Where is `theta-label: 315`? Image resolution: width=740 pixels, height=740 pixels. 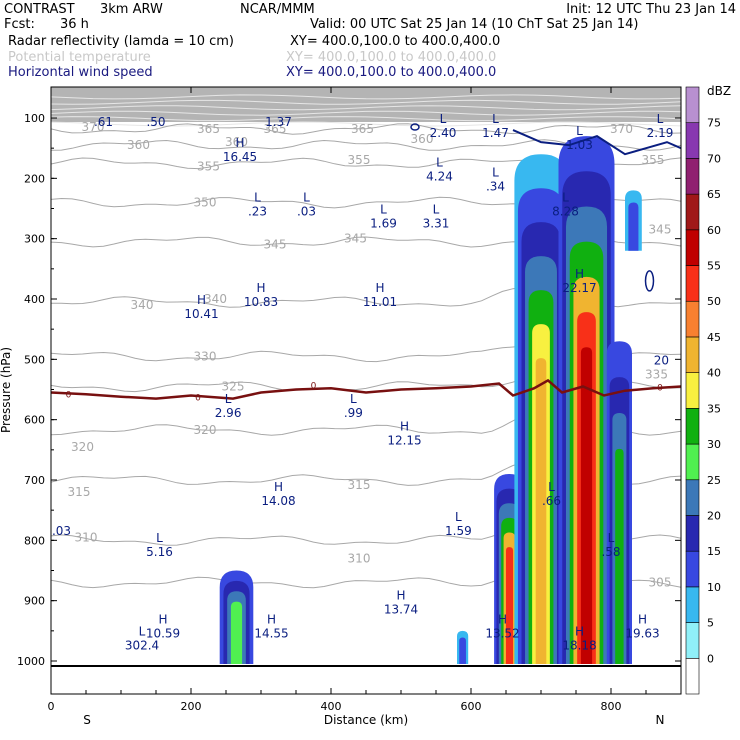 theta-label: 315 is located at coordinates (79, 492).